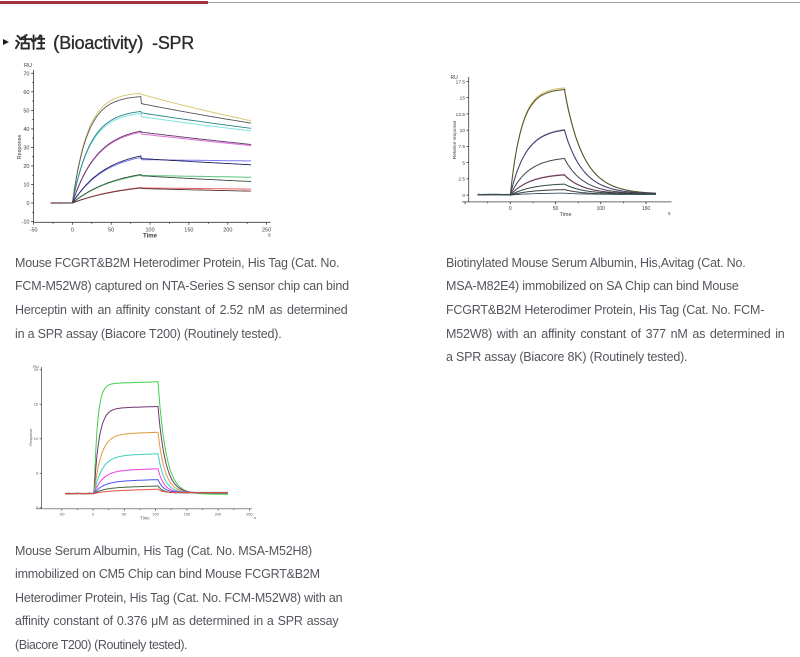 This screenshot has width=800, height=657. Describe the element at coordinates (26, 74) in the screenshot. I see `svg-text: 70` at that location.